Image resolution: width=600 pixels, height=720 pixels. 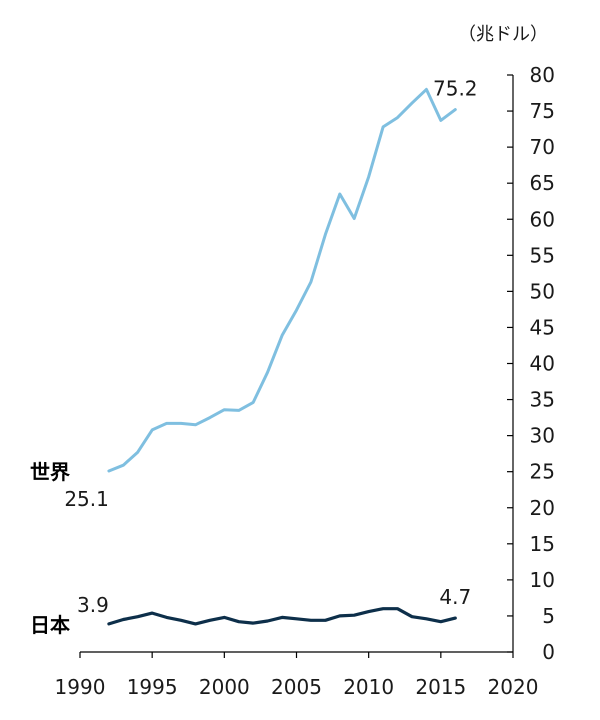 I want to click on y-tick-label: 45, so click(x=542, y=327).